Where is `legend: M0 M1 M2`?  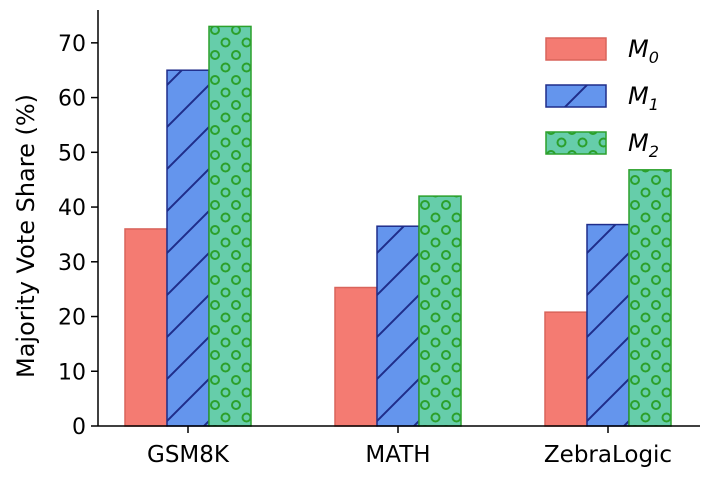
legend: M0 M1 M2 is located at coordinates (602, 98).